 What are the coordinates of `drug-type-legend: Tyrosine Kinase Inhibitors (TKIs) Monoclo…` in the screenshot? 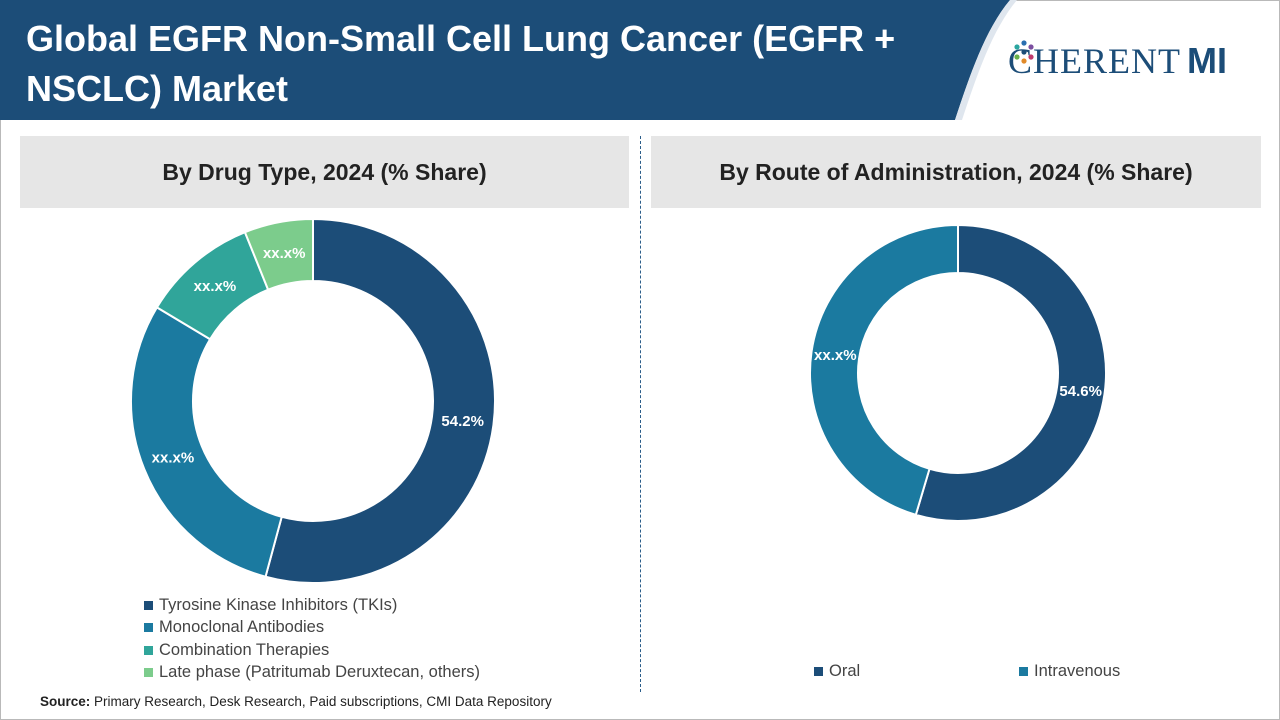 It's located at (312, 639).